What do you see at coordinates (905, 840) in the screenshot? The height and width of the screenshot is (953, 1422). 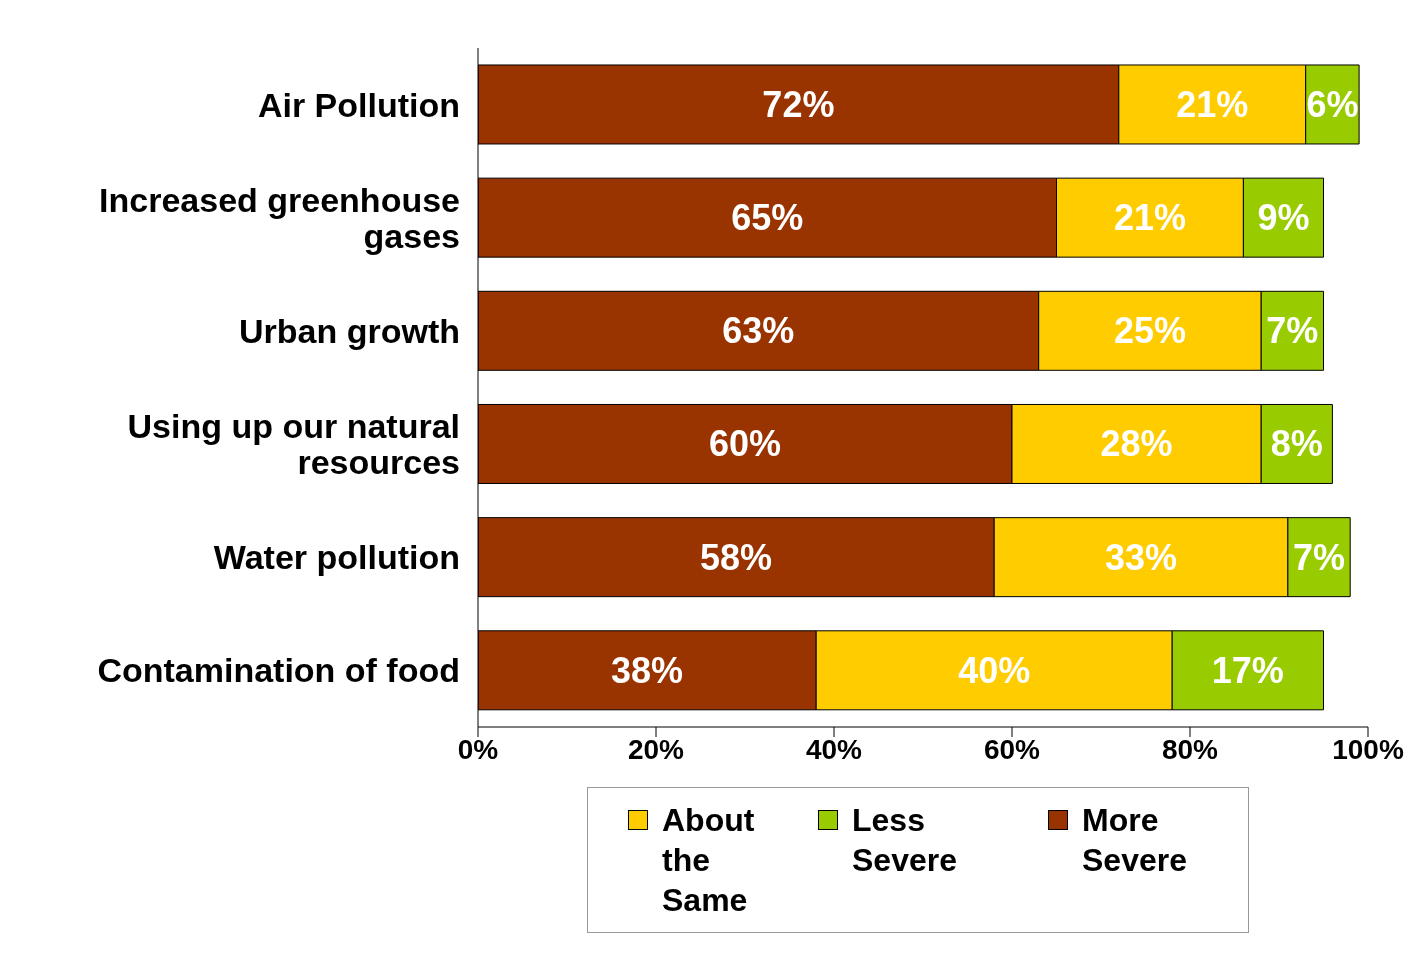 I see `legend-label: Less Severe` at bounding box center [905, 840].